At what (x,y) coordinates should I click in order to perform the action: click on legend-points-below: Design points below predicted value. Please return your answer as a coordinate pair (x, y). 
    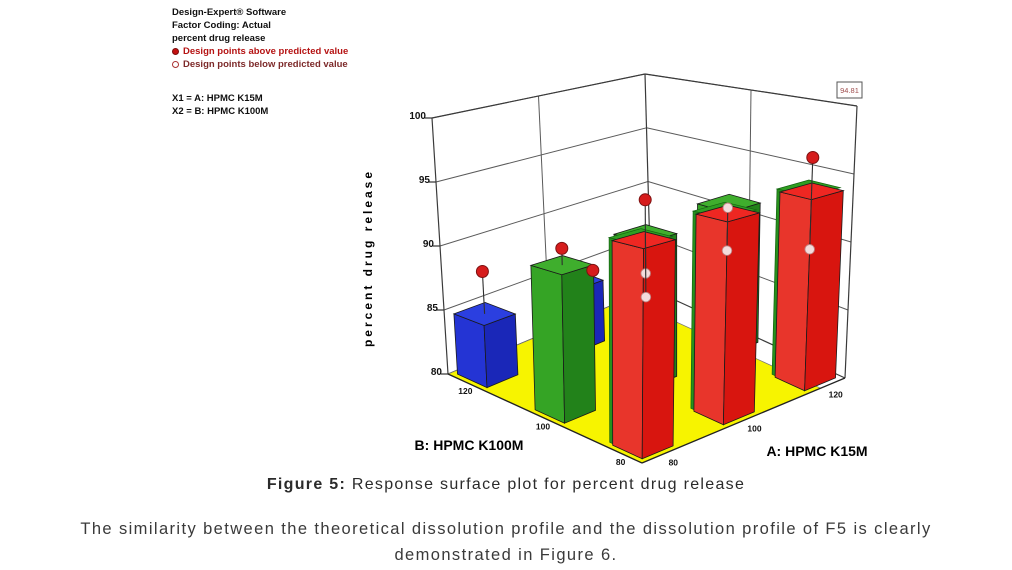
    Looking at the image, I should click on (260, 64).